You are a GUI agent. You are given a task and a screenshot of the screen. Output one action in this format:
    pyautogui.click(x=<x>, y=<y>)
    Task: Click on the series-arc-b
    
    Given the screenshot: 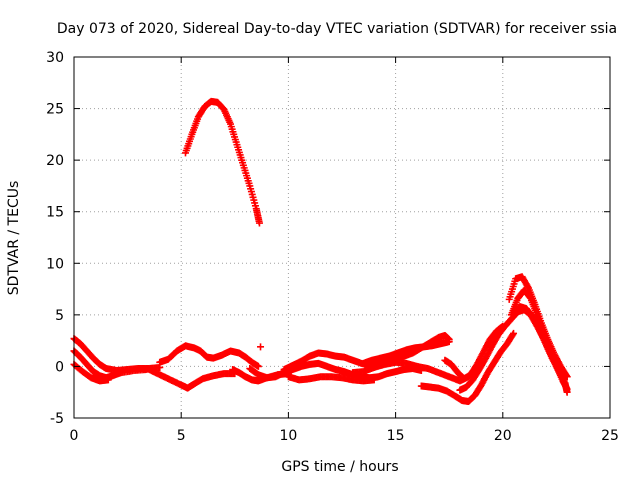 What is the action you would take?
    pyautogui.click(x=110, y=364)
    